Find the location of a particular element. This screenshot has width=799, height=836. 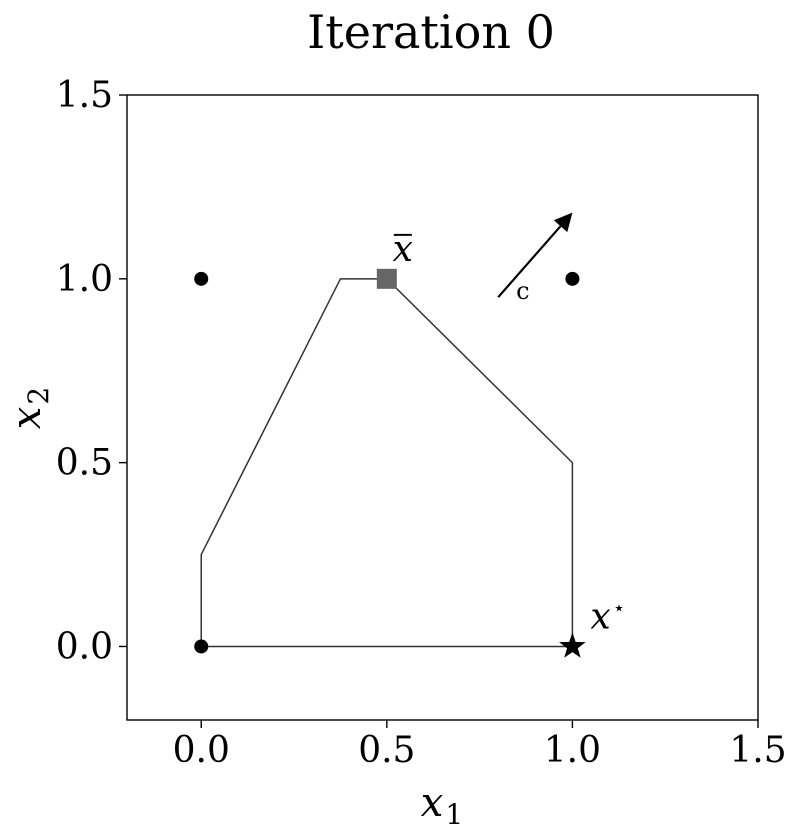

optimal-solution-star is located at coordinates (572, 645).